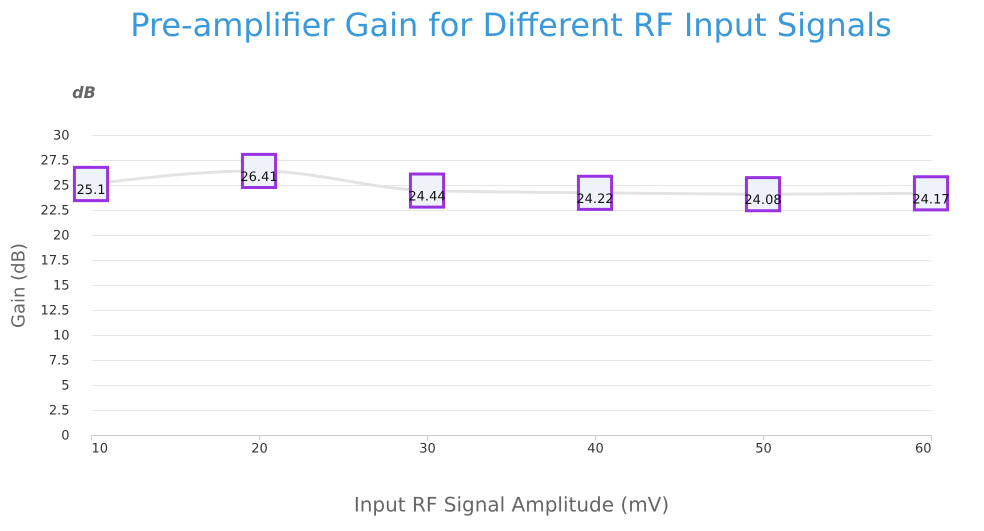 The image size is (984, 531). I want to click on x-tick-label: 10, so click(100, 449).